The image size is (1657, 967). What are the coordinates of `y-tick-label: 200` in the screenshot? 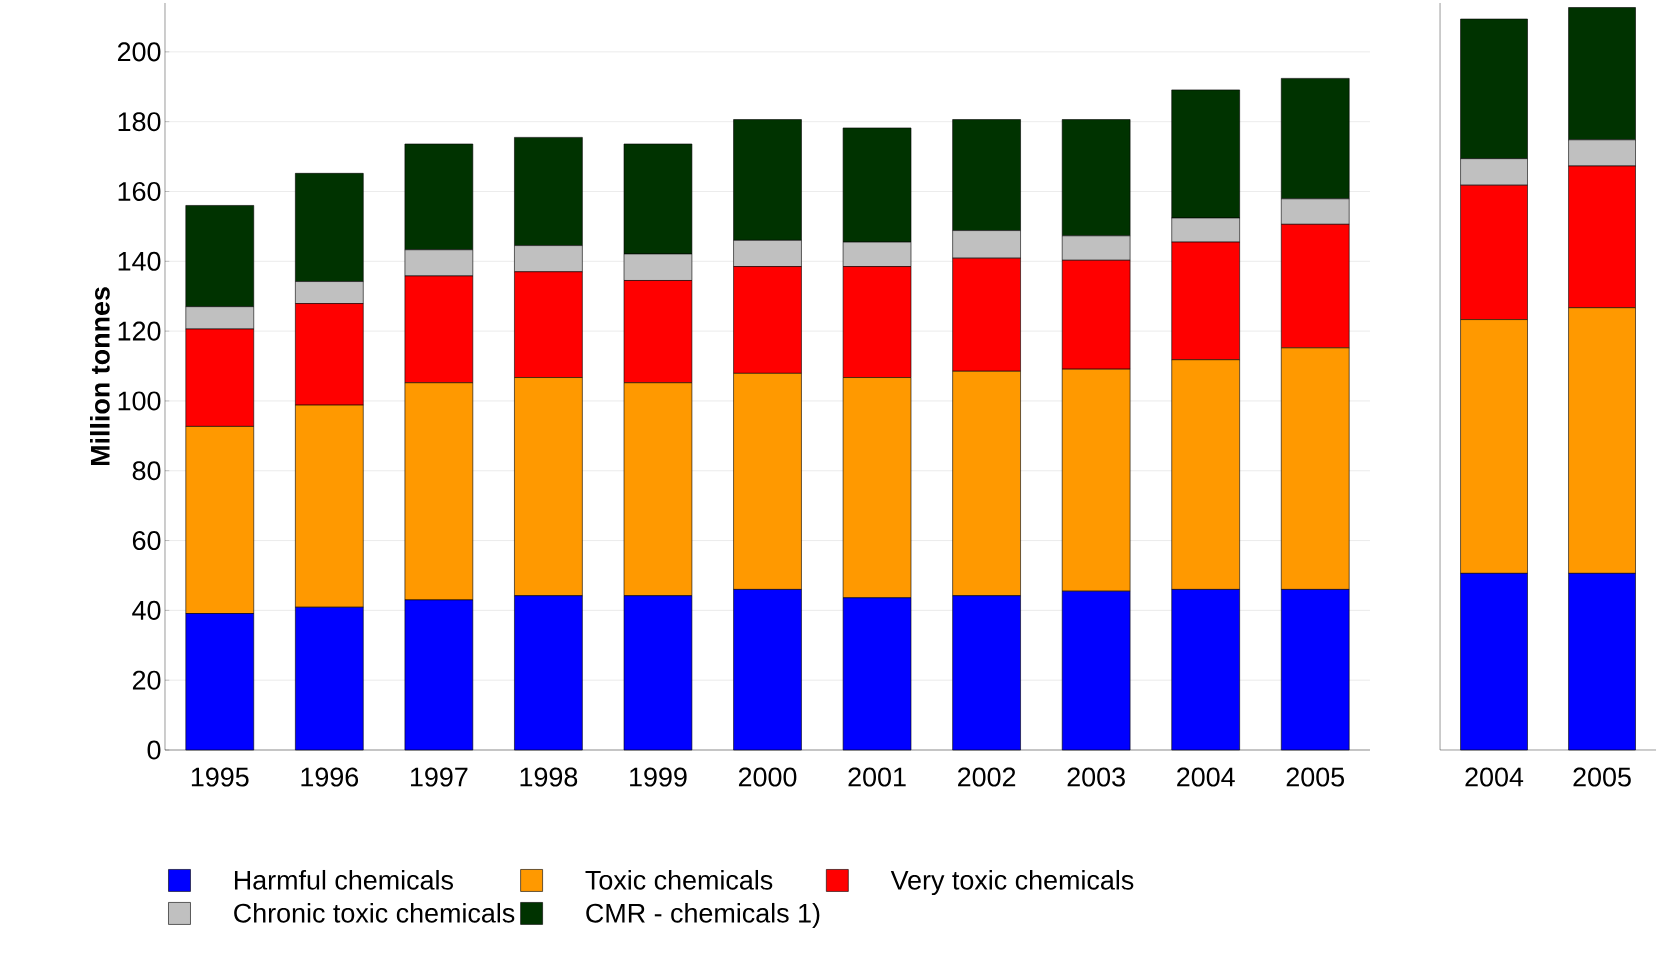 It's located at (139, 52).